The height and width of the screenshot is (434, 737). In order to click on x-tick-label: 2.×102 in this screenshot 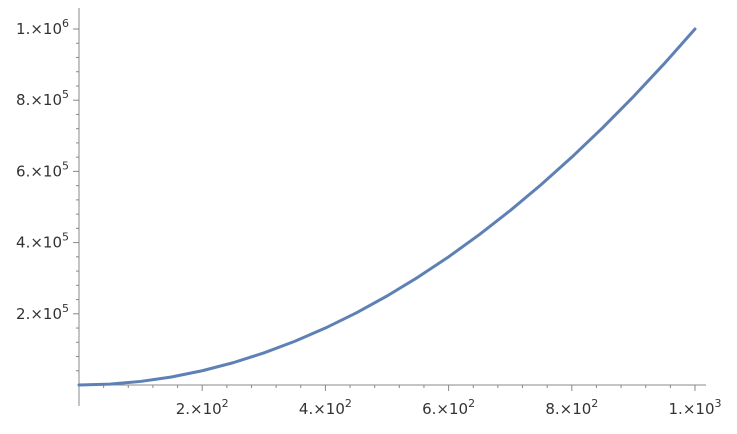, I will do `click(202, 407)`.